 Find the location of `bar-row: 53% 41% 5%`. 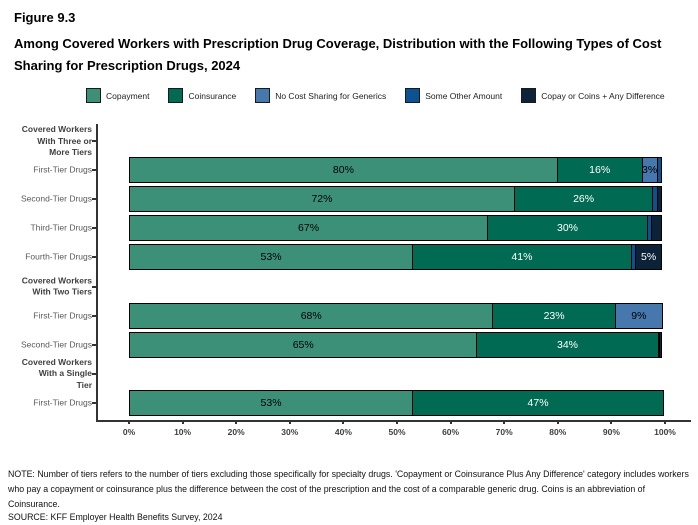

bar-row: 53% 41% 5% is located at coordinates (395, 257).